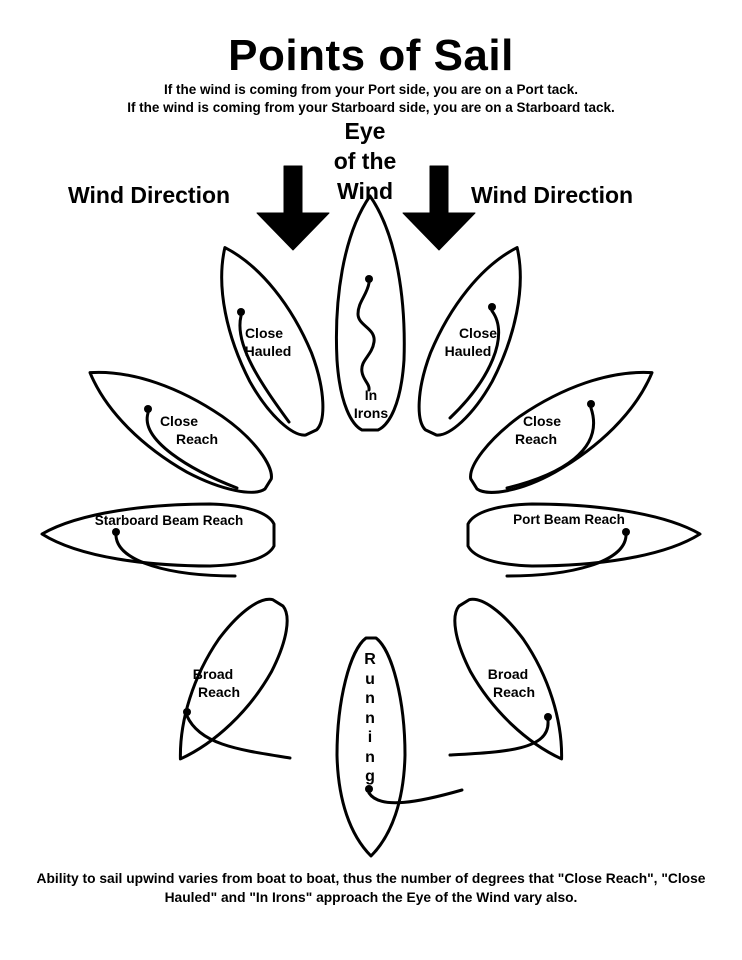 This screenshot has height=960, width=742. Describe the element at coordinates (371, 413) in the screenshot. I see `label-in-irons-2: Irons` at that location.